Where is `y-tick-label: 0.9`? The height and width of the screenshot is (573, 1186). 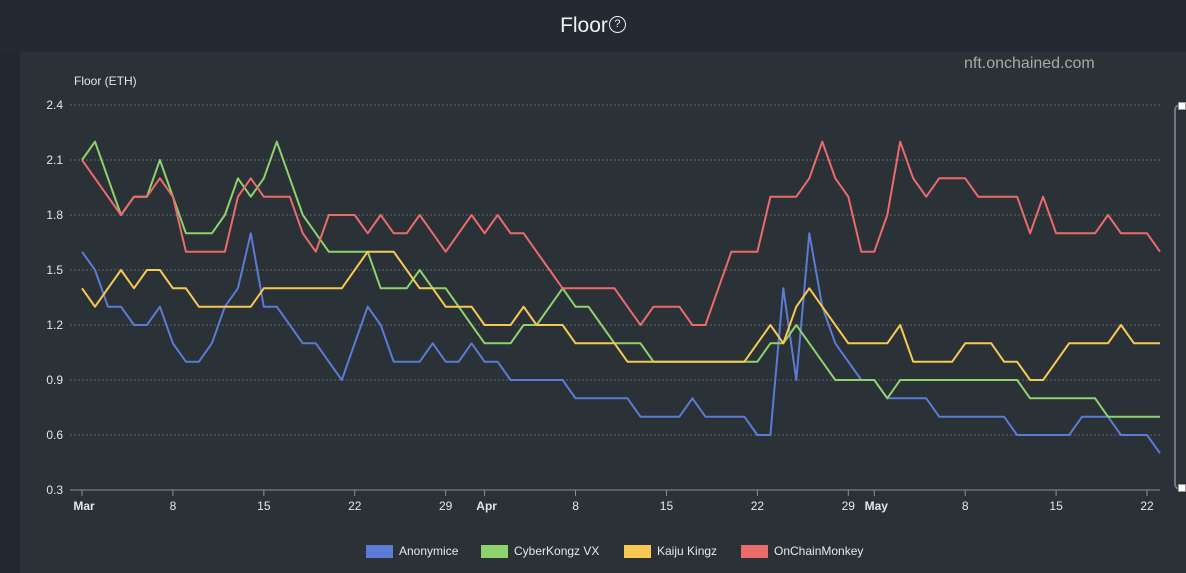 y-tick-label: 0.9 is located at coordinates (54, 380).